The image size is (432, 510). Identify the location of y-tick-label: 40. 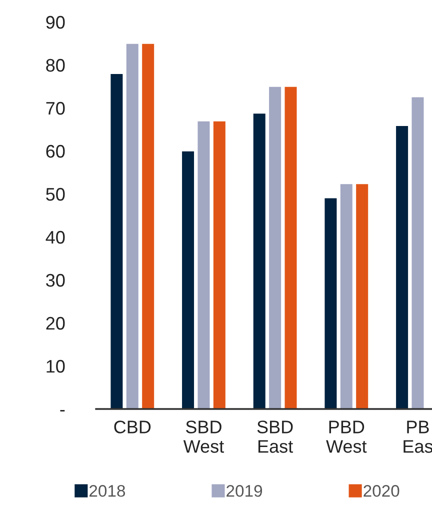
(55, 237).